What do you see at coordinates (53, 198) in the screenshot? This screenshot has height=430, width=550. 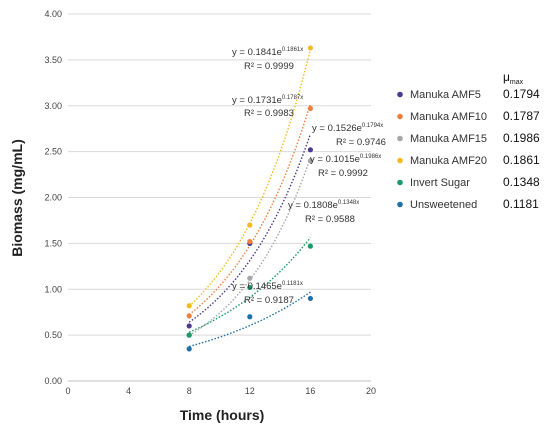 I see `y-tick-label: 2.00` at bounding box center [53, 198].